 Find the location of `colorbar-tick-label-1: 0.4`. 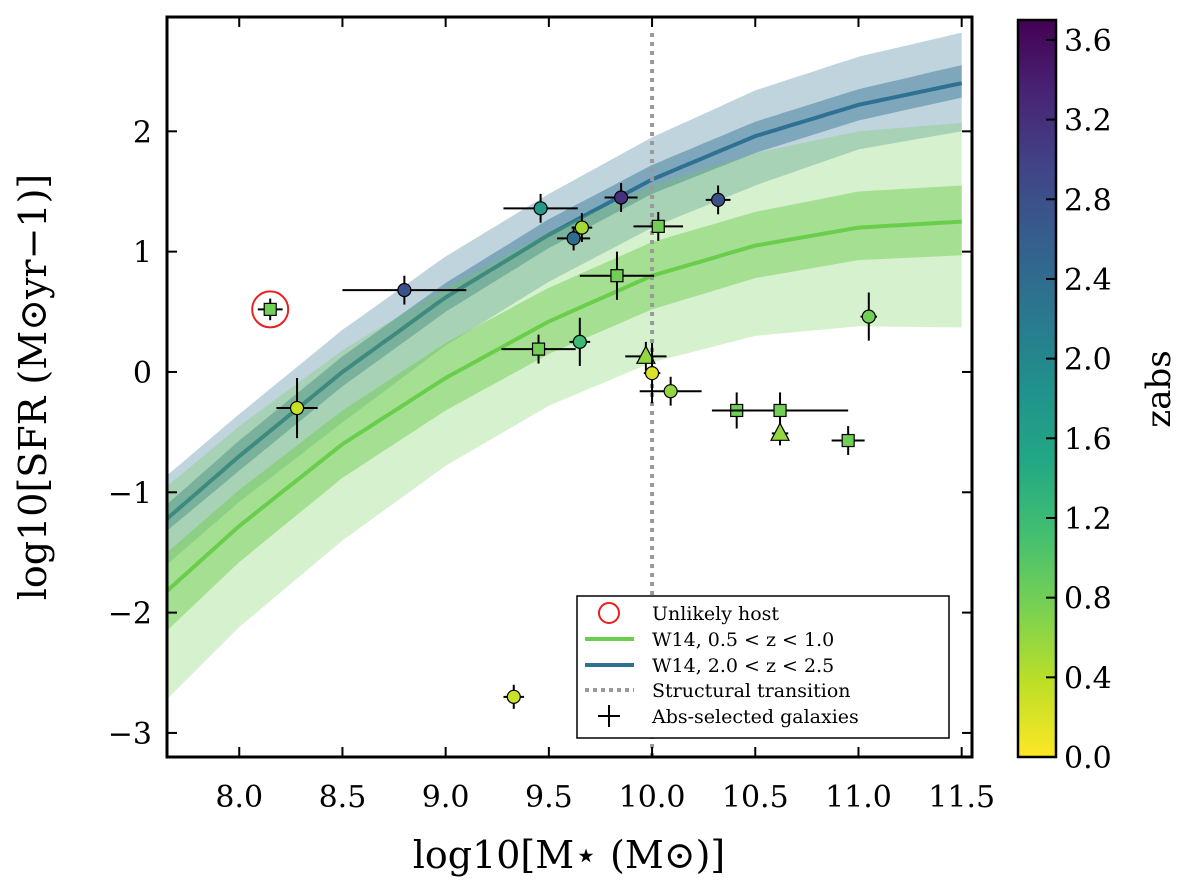

colorbar-tick-label-1: 0.4 is located at coordinates (1088, 678).